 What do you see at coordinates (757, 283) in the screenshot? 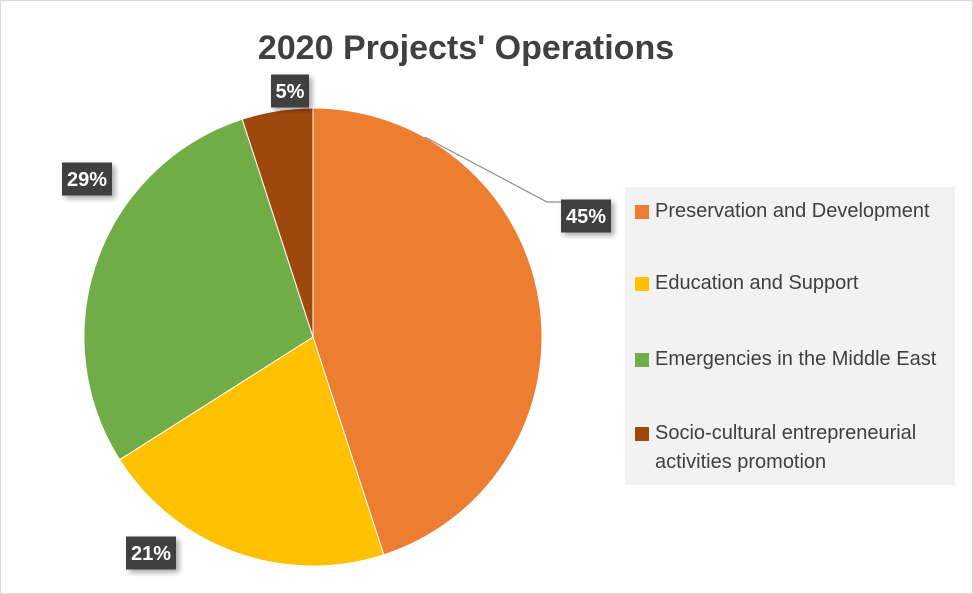
I see `legend-label: Education and Support` at bounding box center [757, 283].